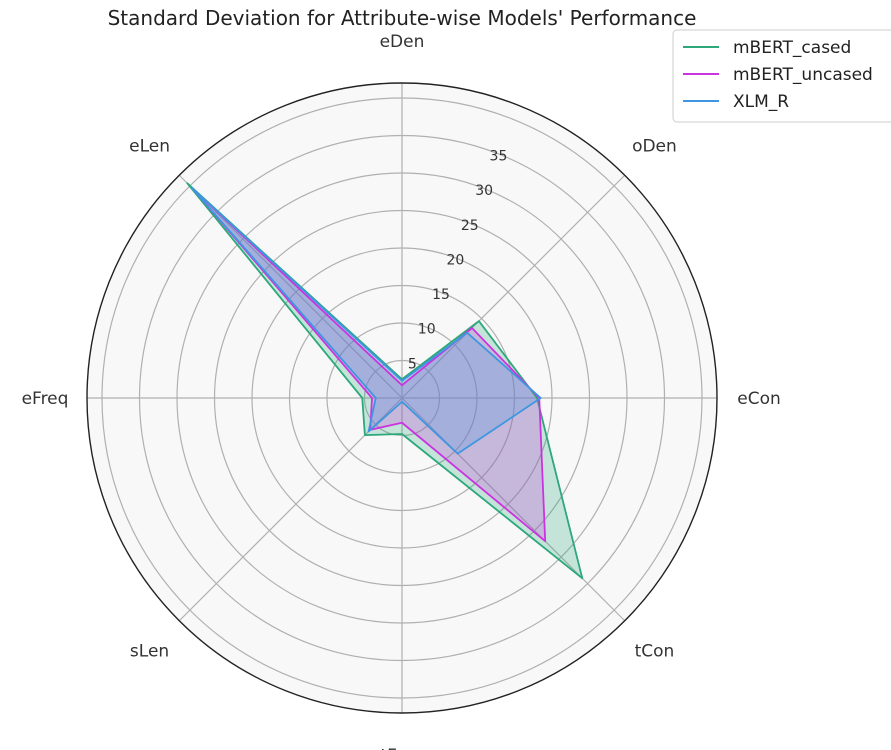 The height and width of the screenshot is (750, 891). I want to click on axis-label-tfreq: tFreq, so click(401, 748).